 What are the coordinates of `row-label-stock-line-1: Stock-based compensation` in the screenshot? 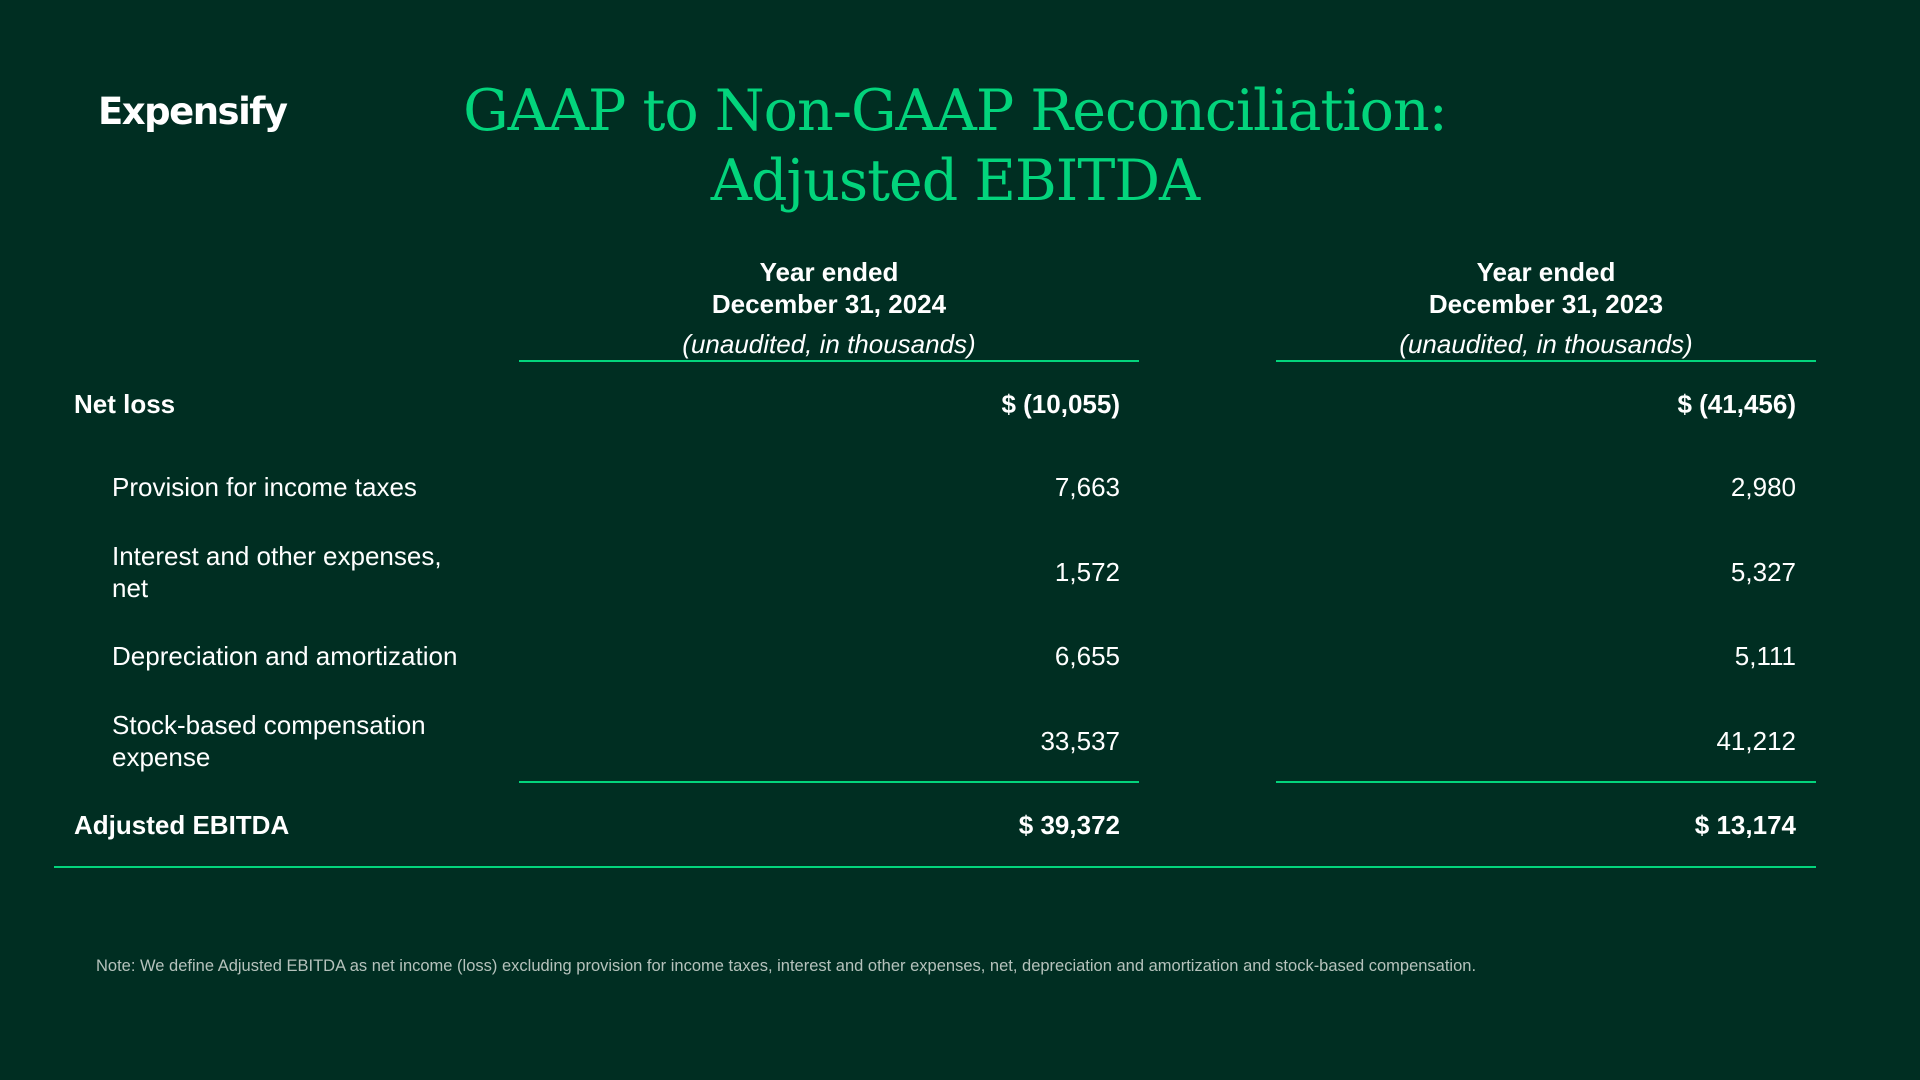 It's located at (269, 725).